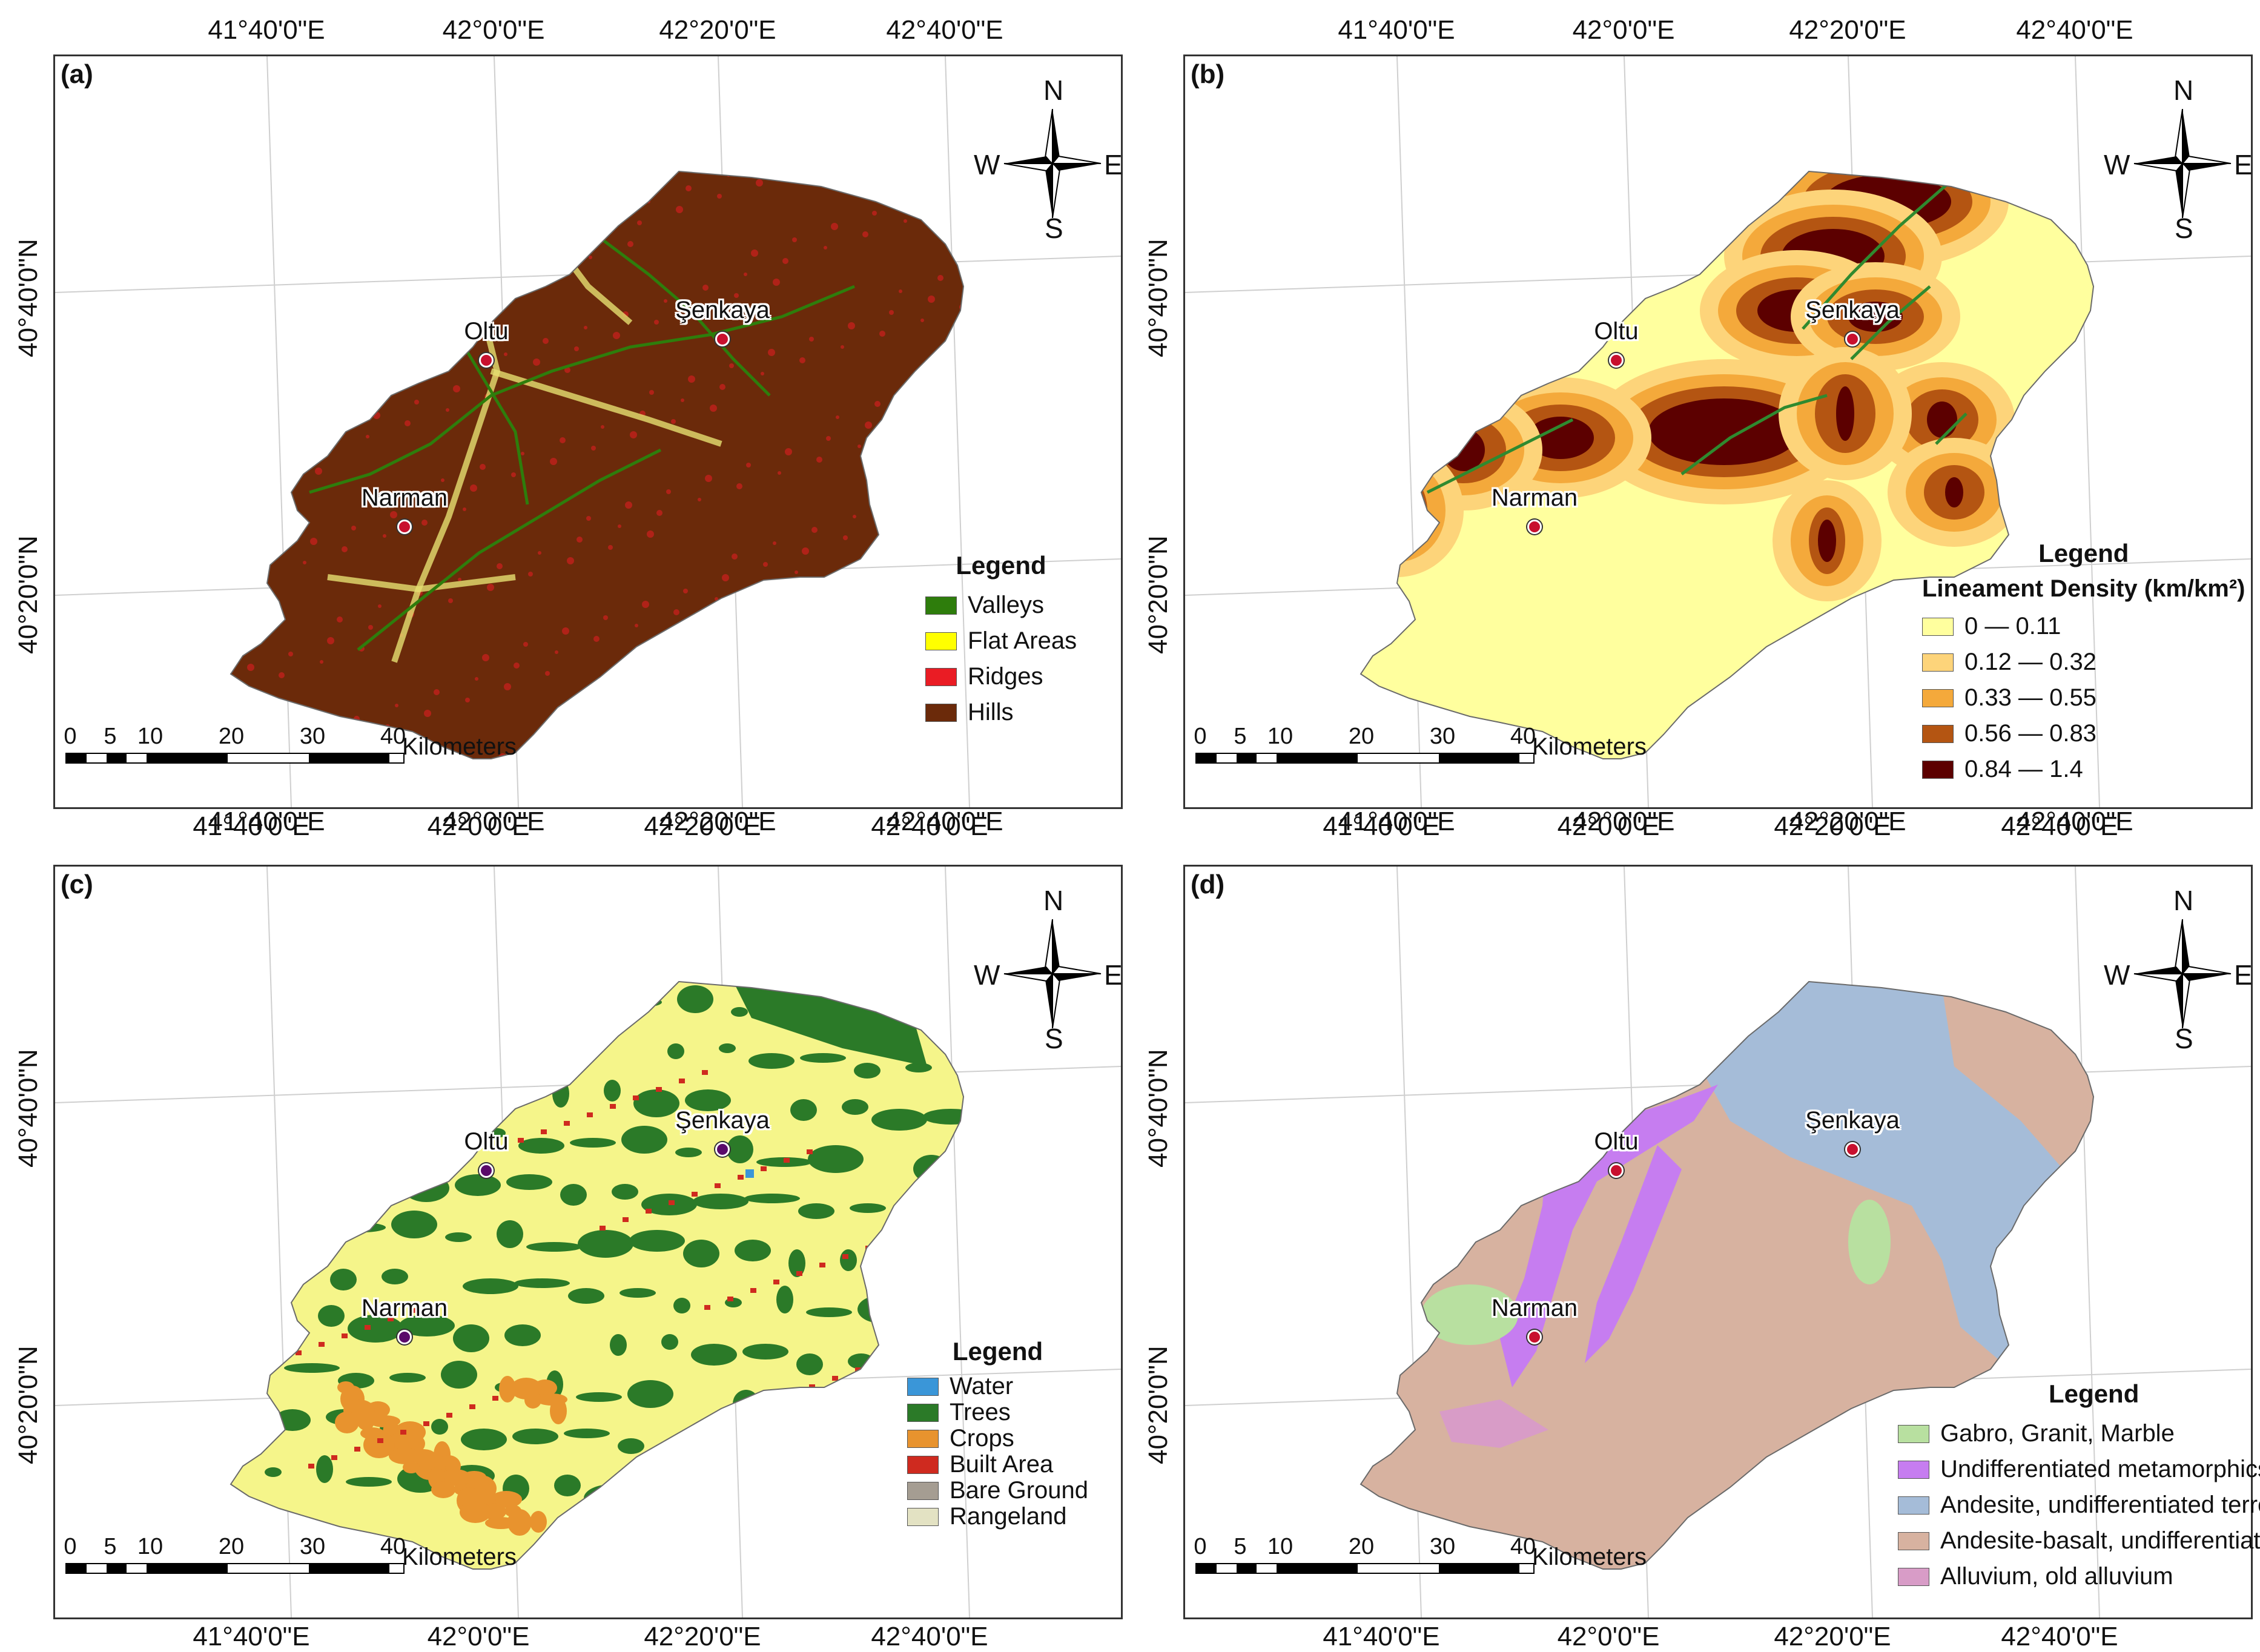  What do you see at coordinates (997, 1412) in the screenshot?
I see `legend-item: Trees` at bounding box center [997, 1412].